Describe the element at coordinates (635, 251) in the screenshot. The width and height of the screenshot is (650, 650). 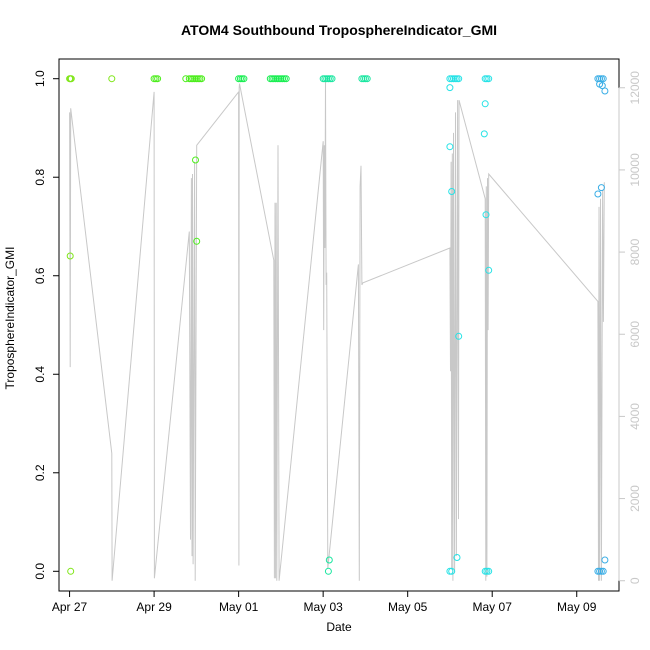
I see `y2-tick-label: 8000` at that location.